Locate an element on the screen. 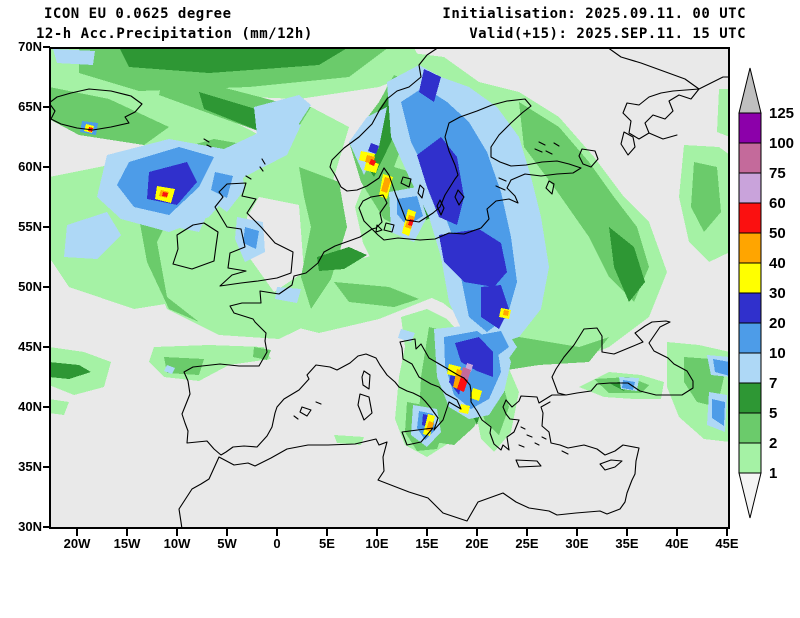 The height and width of the screenshot is (618, 800). legend-band-label: 100 is located at coordinates (781, 143).